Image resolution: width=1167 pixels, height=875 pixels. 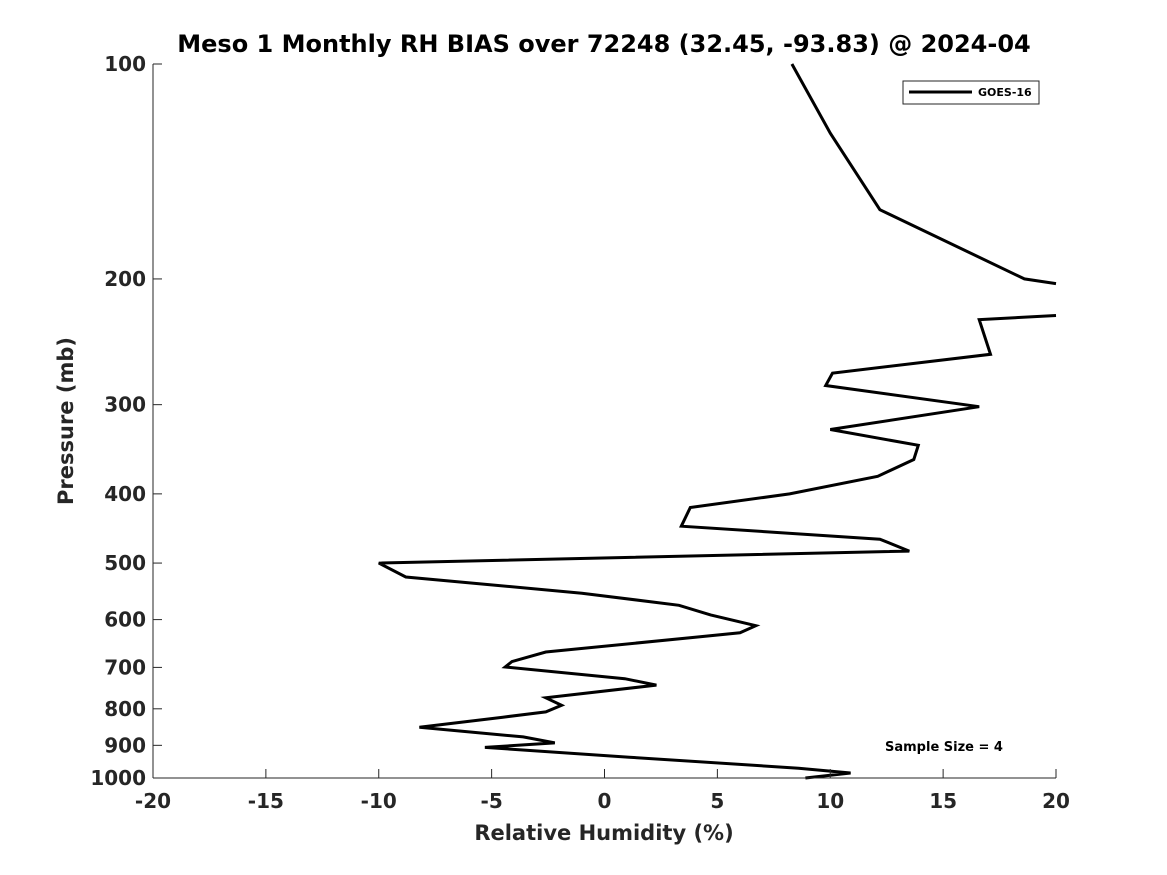 I want to click on y-axis-label: Pressure (mb), so click(x=66, y=421).